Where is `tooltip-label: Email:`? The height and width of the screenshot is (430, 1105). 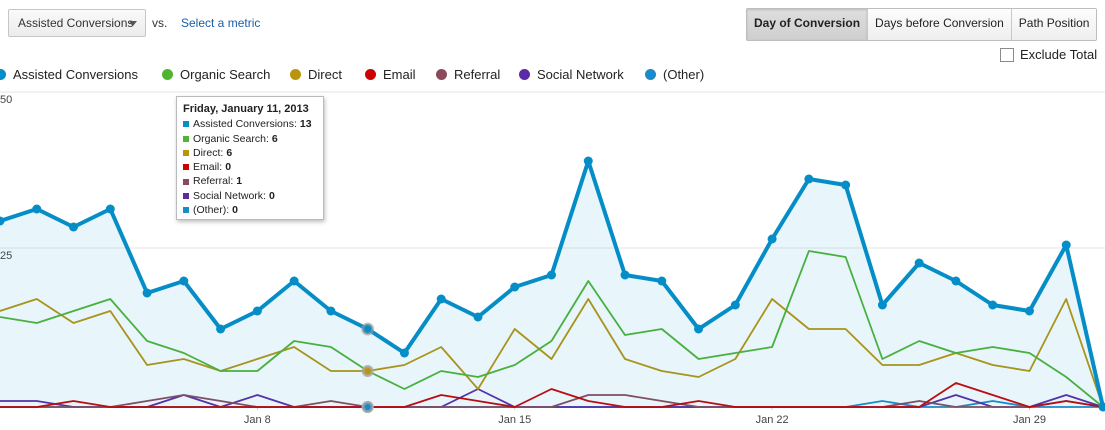 tooltip-label: Email: is located at coordinates (208, 167).